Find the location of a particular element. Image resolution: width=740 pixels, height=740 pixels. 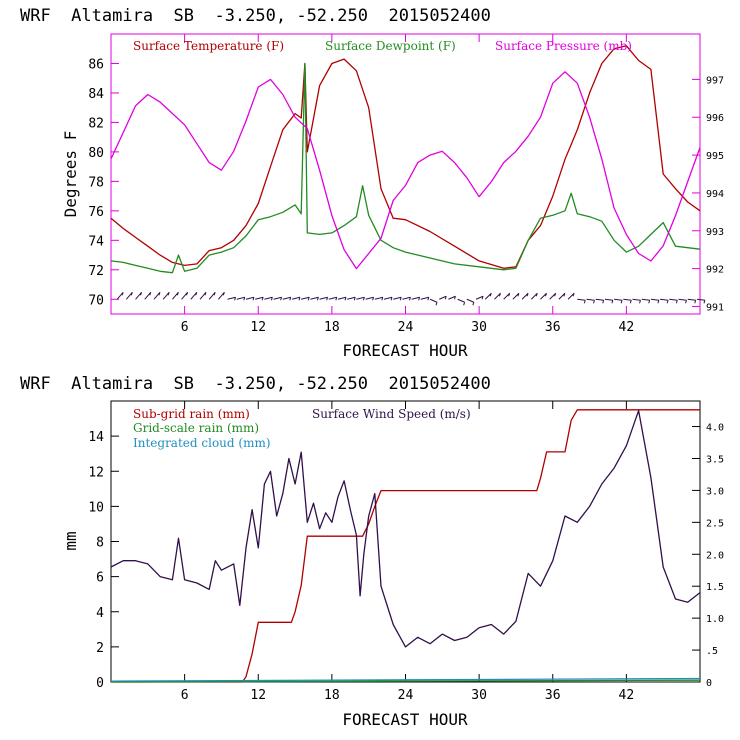

bottom-y2-tick-label: .5 is located at coordinates (712, 651).